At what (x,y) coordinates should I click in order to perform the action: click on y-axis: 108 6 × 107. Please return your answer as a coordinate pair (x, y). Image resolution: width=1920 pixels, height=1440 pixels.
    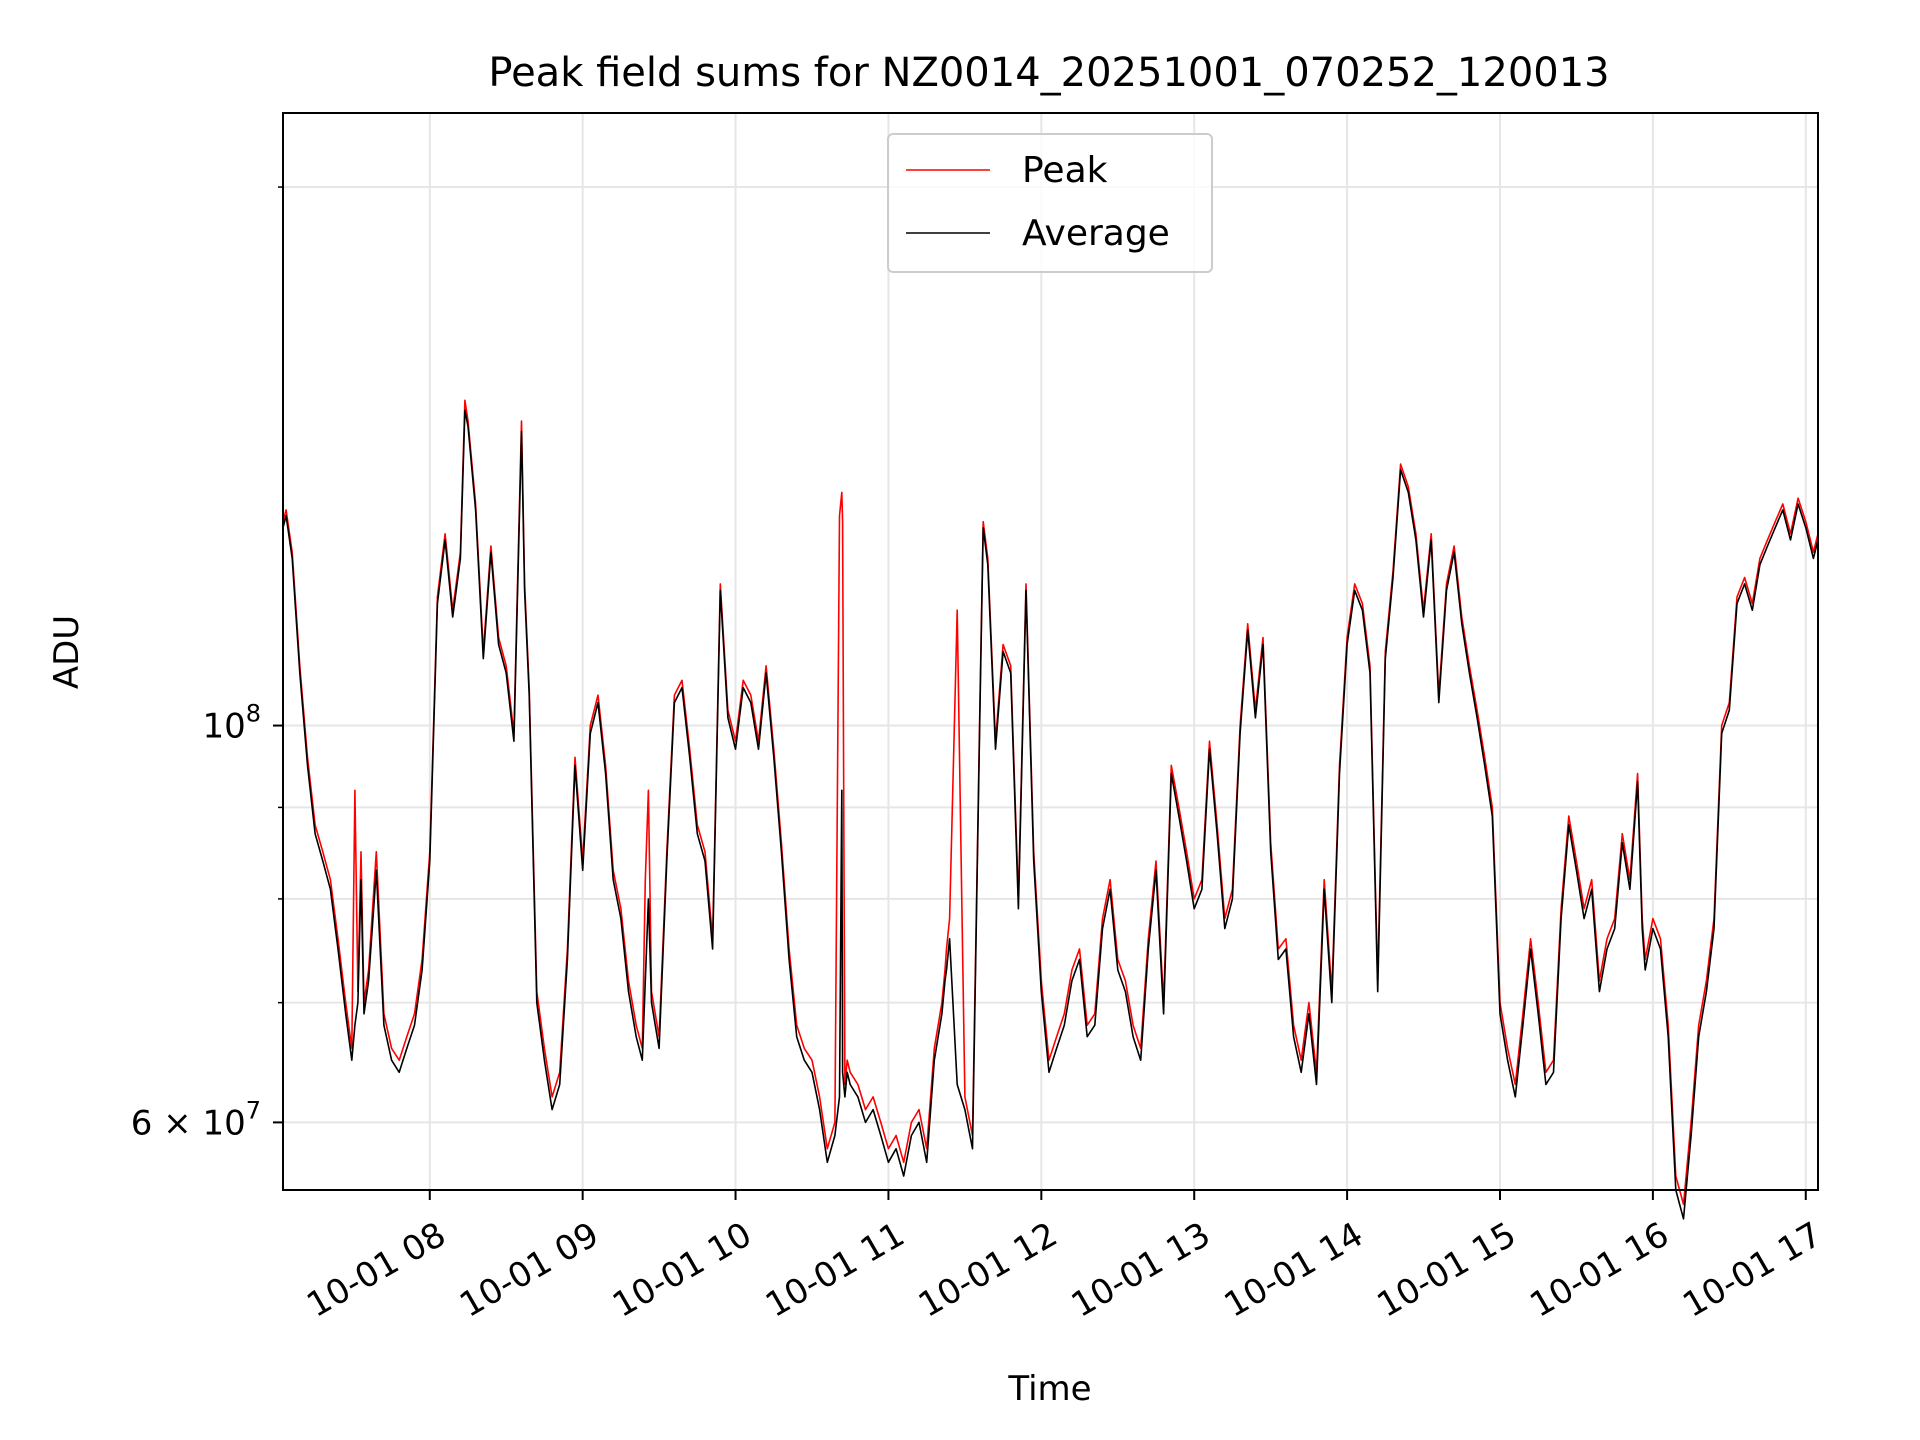
    Looking at the image, I should click on (207, 664).